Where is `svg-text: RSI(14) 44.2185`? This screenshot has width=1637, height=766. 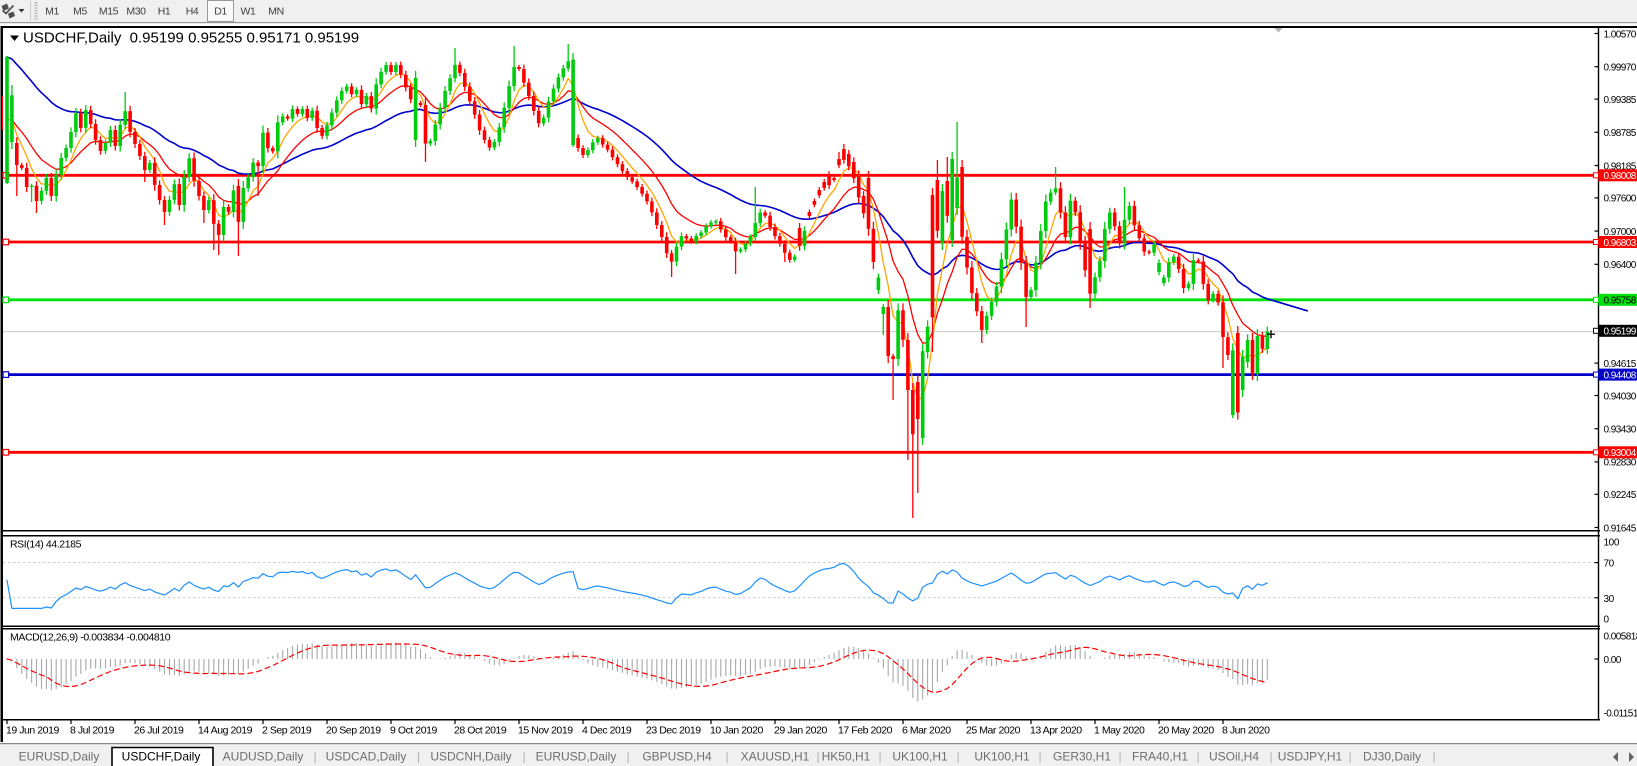
svg-text: RSI(14) 44.2185 is located at coordinates (46, 545).